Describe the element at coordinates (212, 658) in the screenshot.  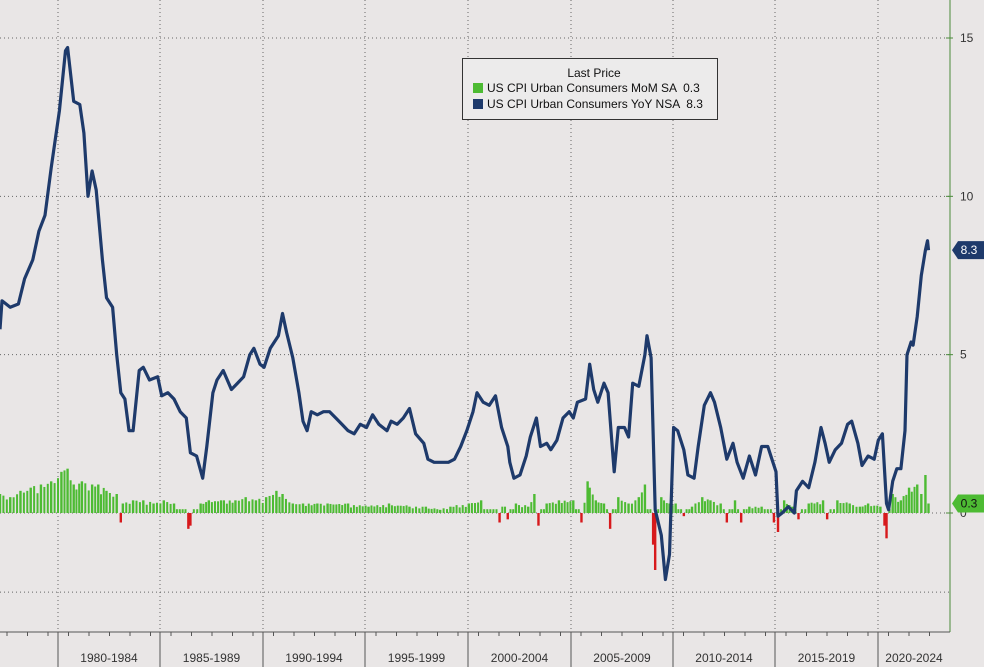
I see `x-tick-label: 1985-1989` at that location.